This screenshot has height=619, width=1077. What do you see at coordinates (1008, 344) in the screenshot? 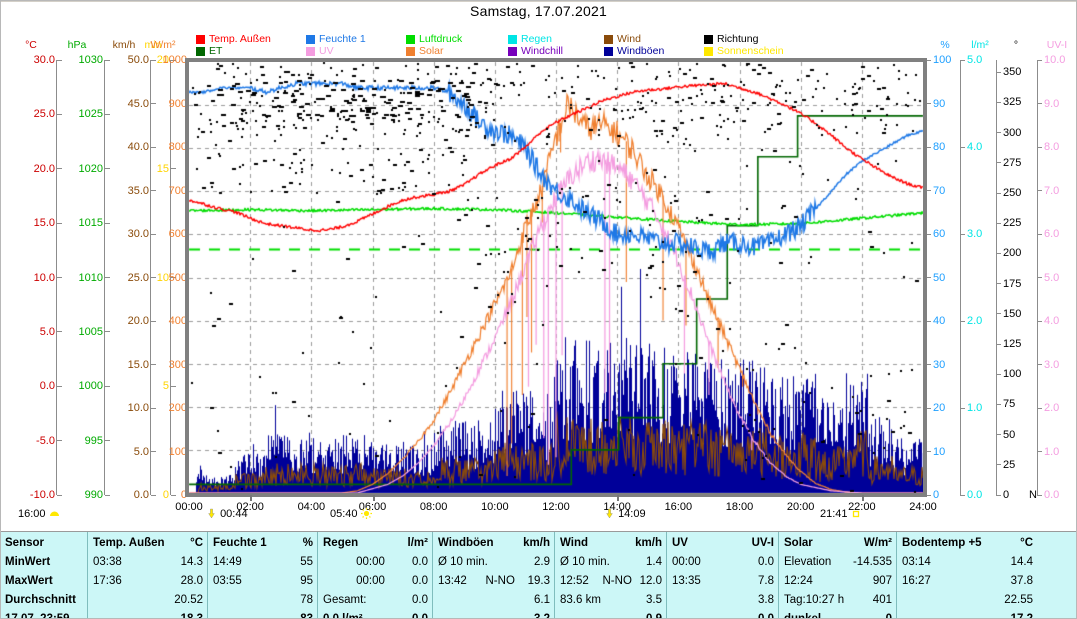
I see `axis-tick-label: 125` at bounding box center [1008, 344].